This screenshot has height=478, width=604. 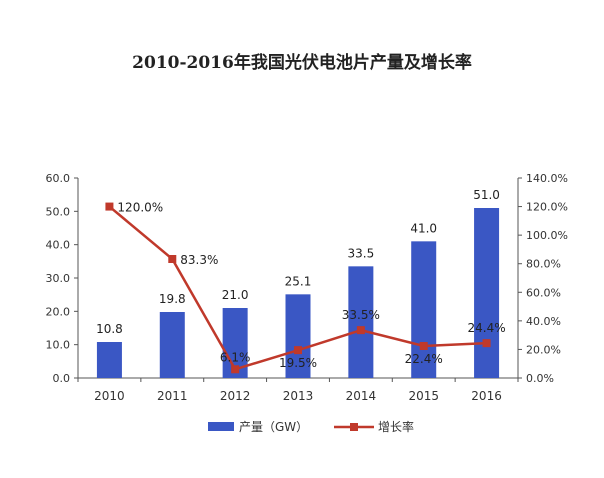 I want to click on left-tick-label: 40.0, so click(x=58, y=245).